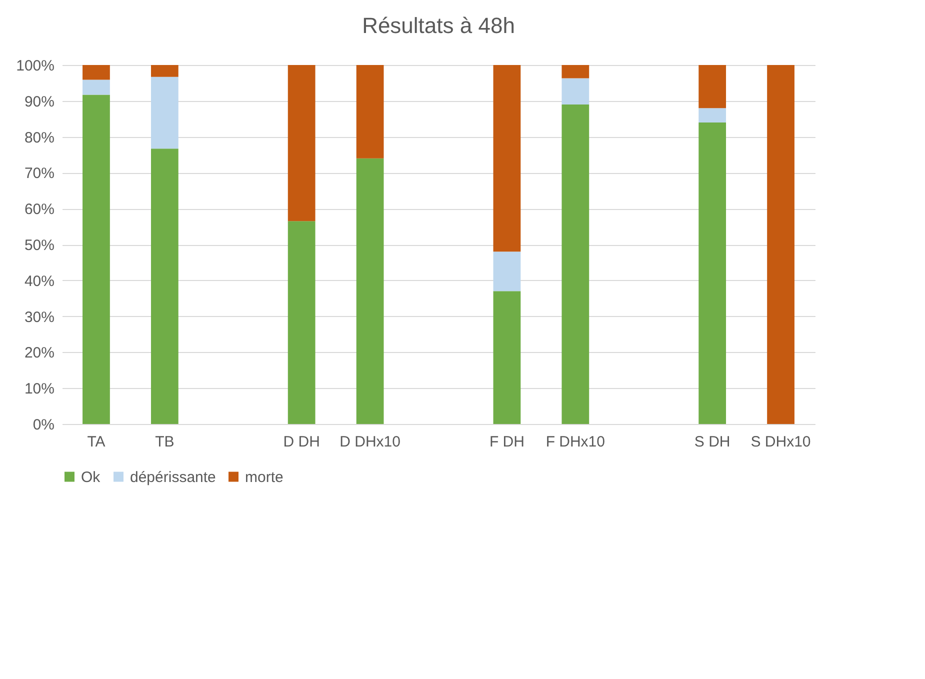  Describe the element at coordinates (39, 245) in the screenshot. I see `y-tick-label: 50%` at that location.